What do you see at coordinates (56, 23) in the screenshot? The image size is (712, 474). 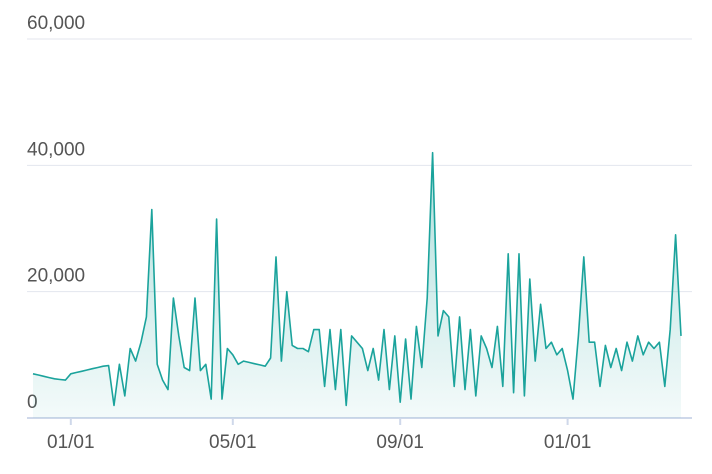 I see `y-tick-label: 60,000` at bounding box center [56, 23].